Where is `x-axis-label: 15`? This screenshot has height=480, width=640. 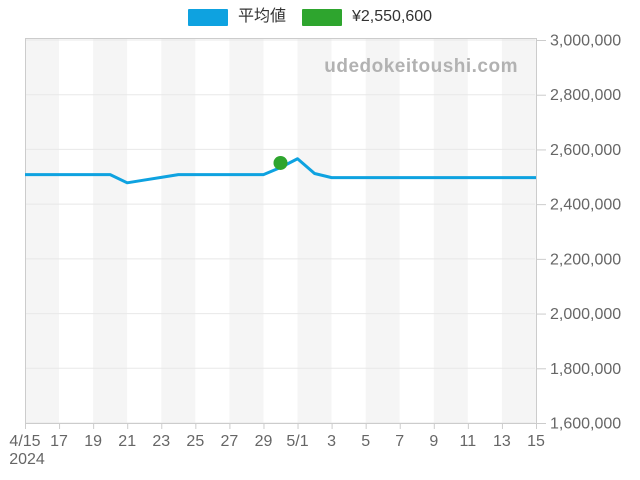 x-axis-label: 15 is located at coordinates (536, 441).